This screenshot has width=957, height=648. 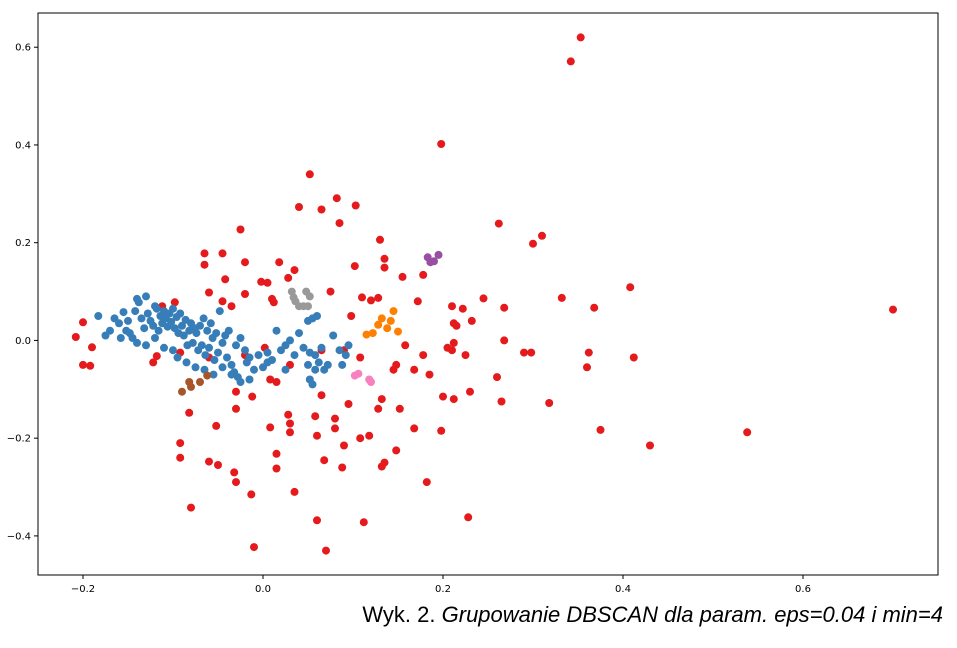 I want to click on y-tick-label: −0.2, so click(x=19, y=439).